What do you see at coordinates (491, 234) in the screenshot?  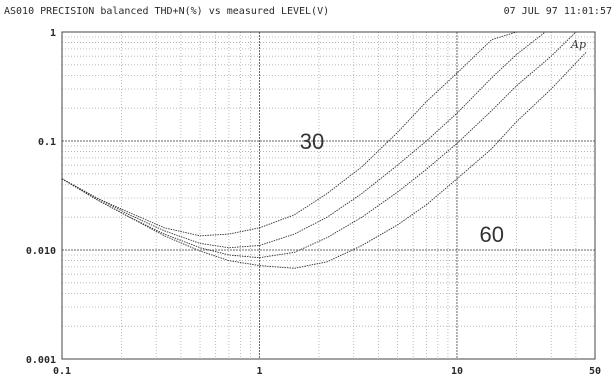 I see `curve-annotation: 60` at bounding box center [491, 234].